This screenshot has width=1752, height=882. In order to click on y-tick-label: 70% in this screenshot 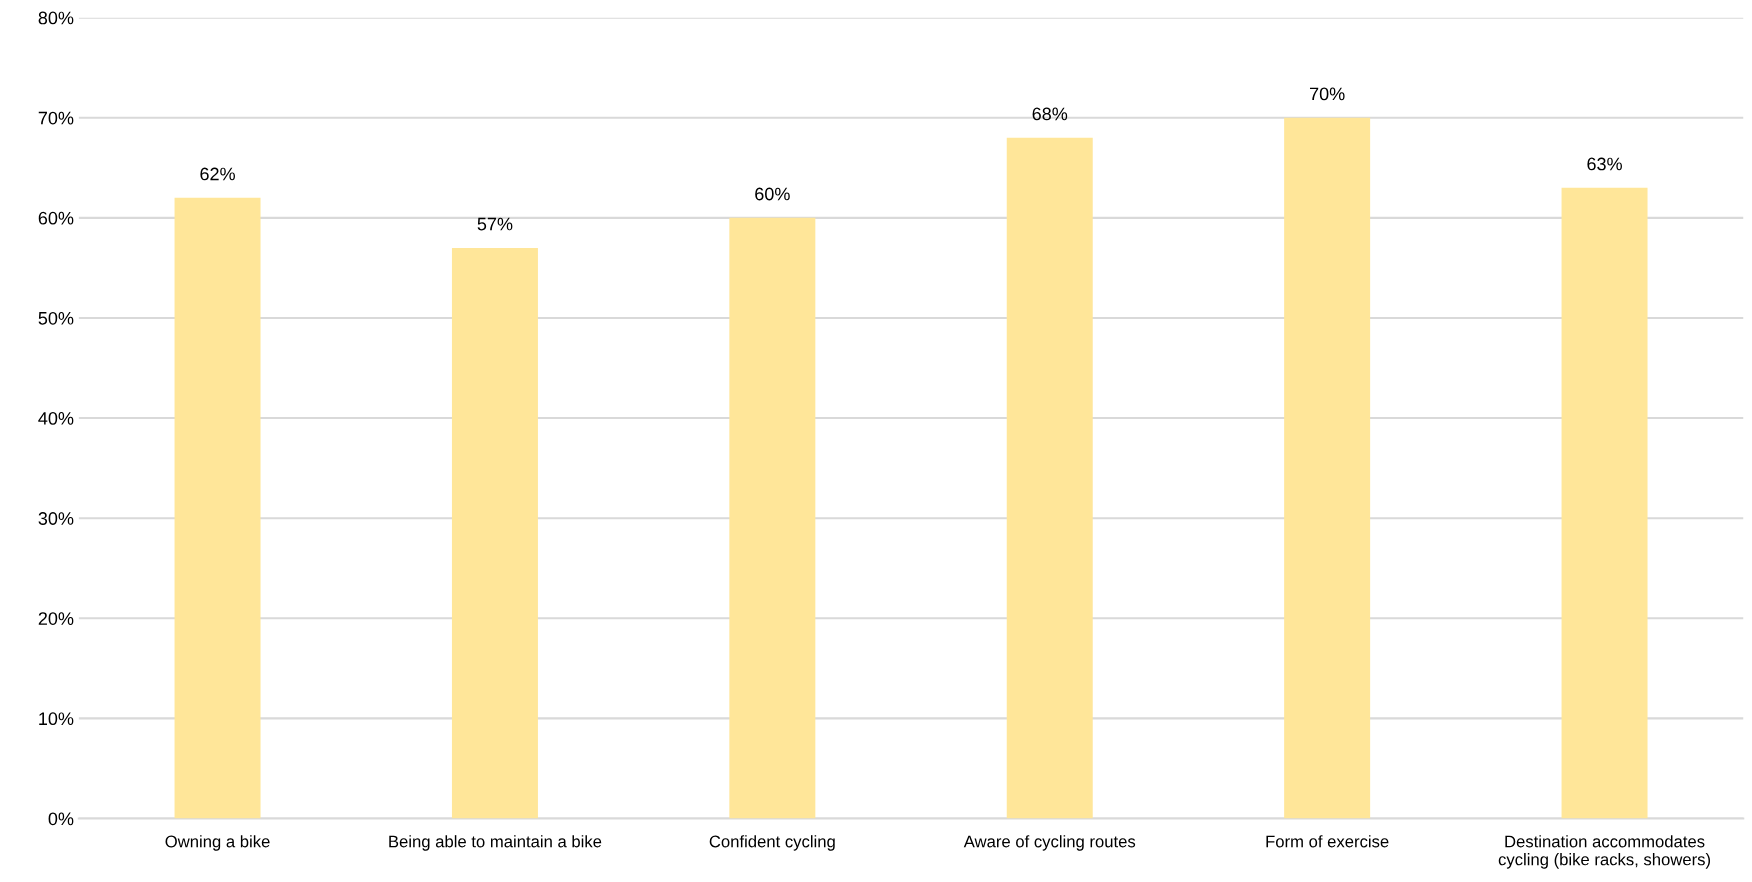, I will do `click(56, 118)`.